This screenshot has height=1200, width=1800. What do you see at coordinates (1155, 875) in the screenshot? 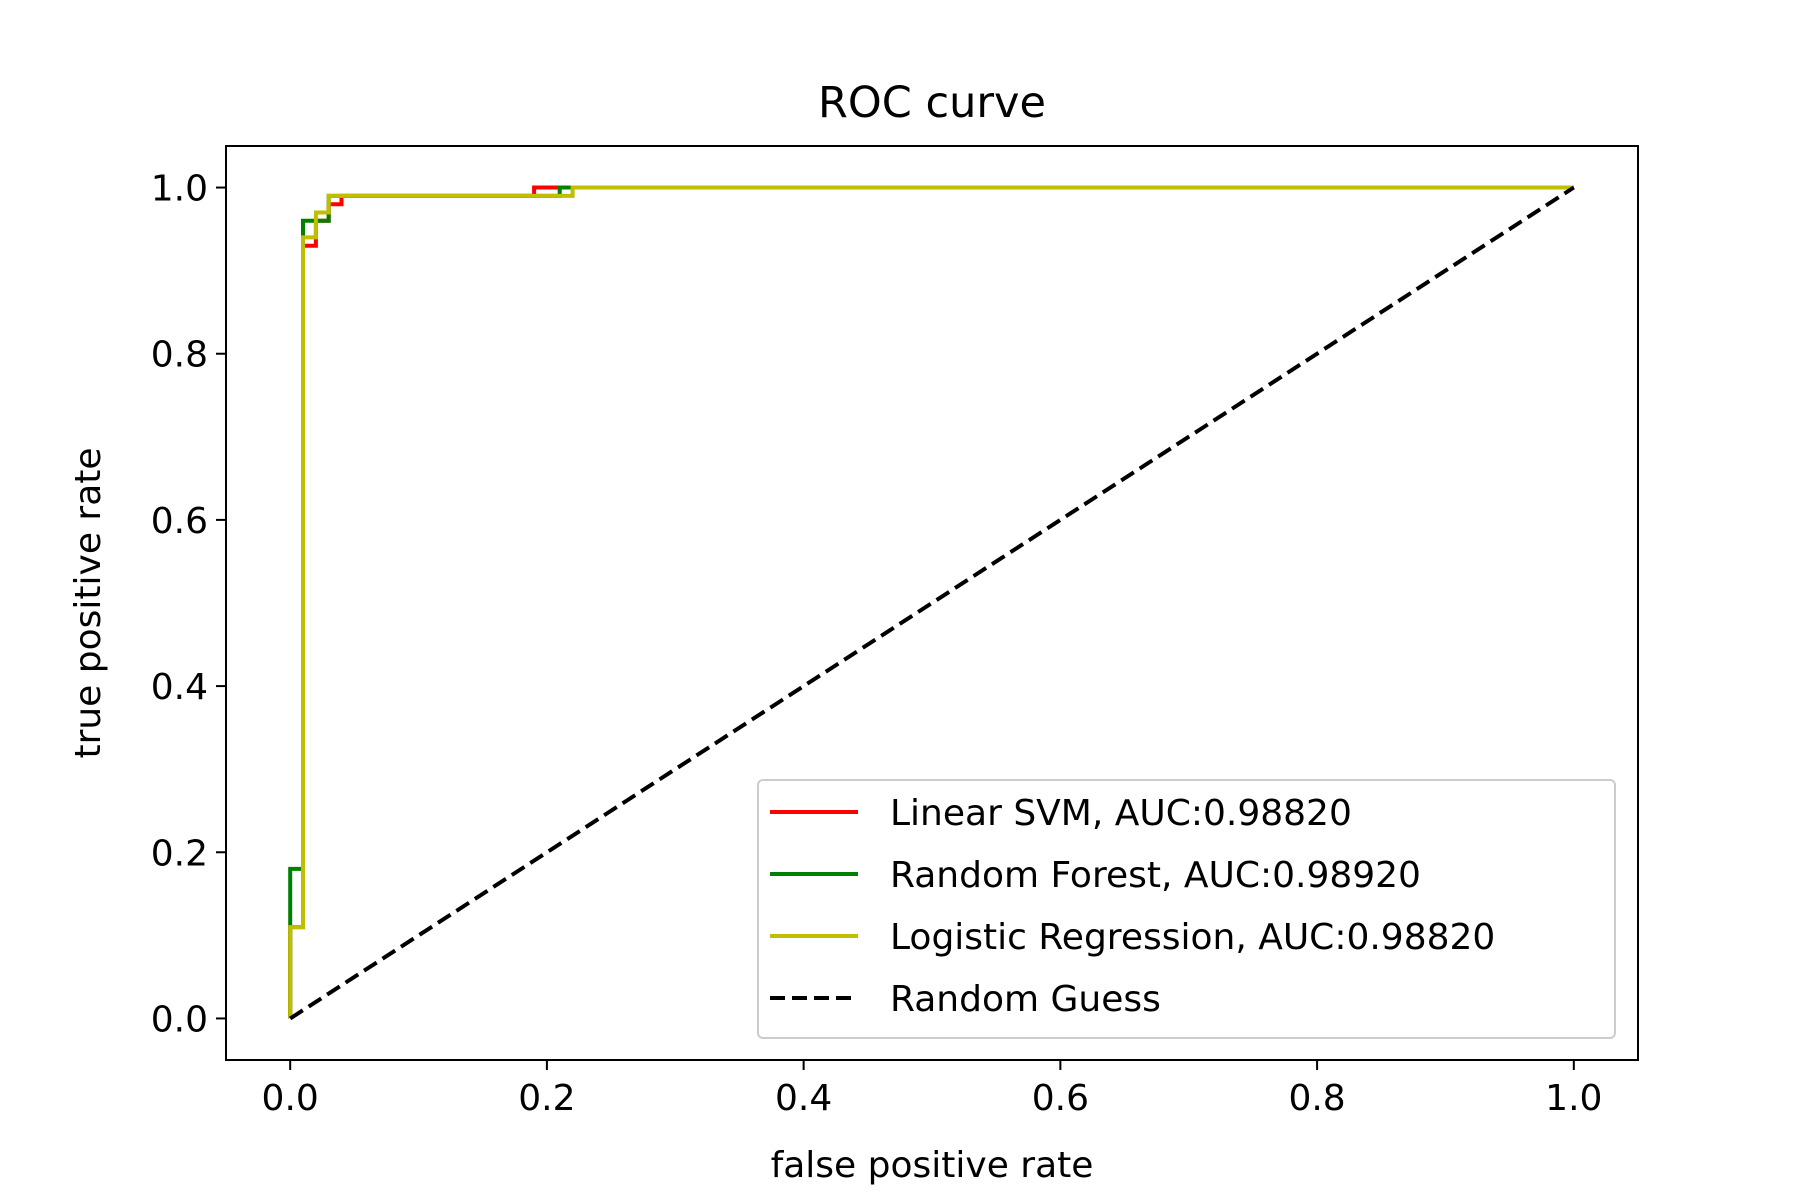
I see `legend-label: Random Forest, AUC:0.98920` at bounding box center [1155, 875].